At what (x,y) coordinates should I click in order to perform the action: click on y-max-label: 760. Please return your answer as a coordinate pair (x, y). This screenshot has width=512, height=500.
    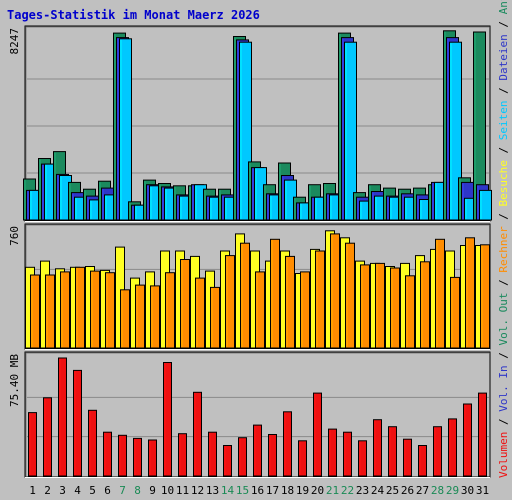
    Looking at the image, I should click on (14, 236).